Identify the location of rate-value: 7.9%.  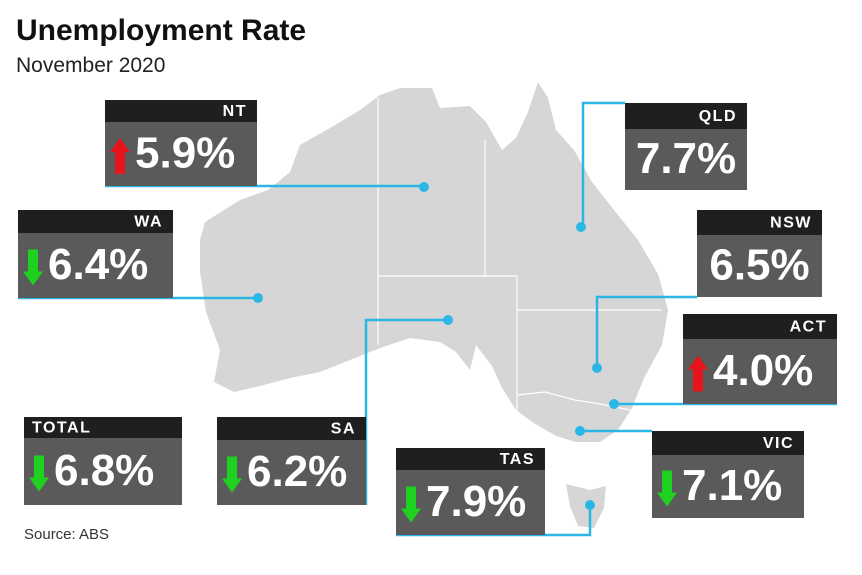
(476, 501).